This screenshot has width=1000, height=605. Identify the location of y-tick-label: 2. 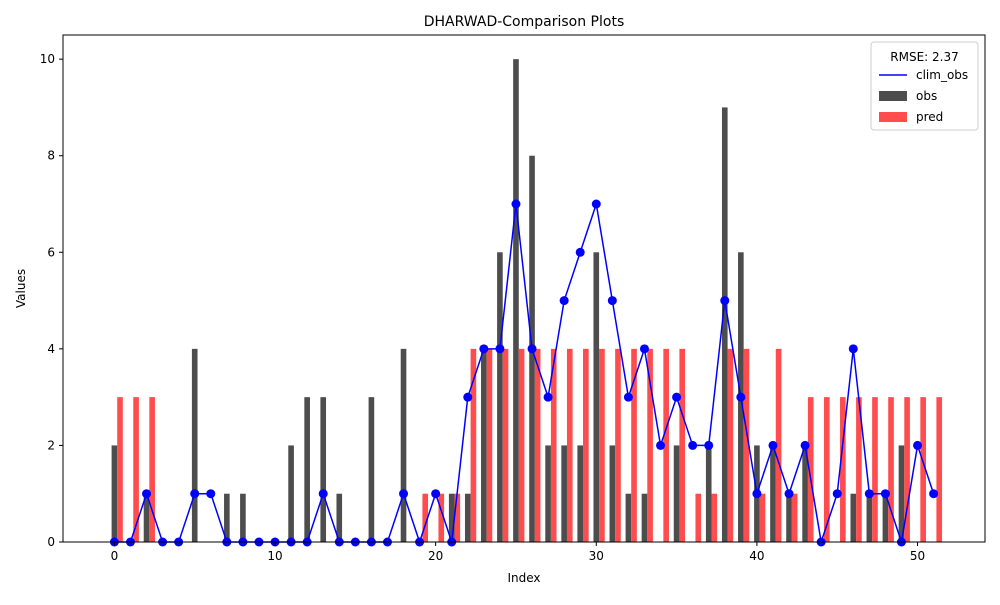
(51, 445).